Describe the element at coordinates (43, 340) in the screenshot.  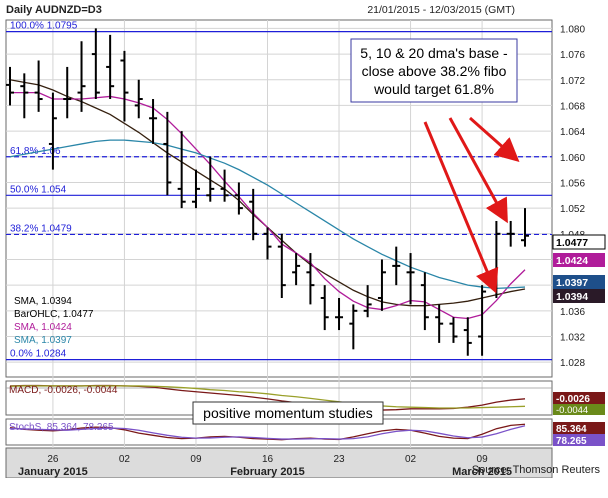
I see `legend-entry: SMA, 1.0397` at that location.